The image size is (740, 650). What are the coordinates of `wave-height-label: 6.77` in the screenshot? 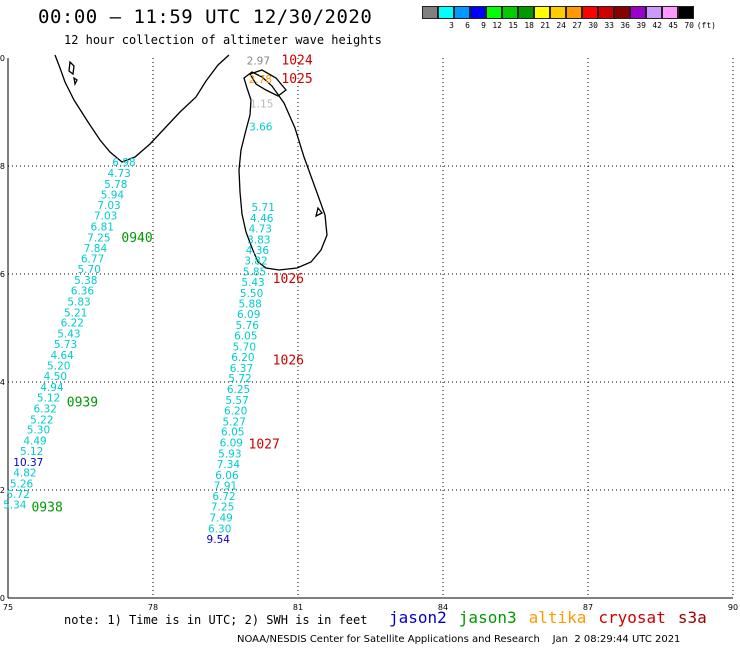 It's located at (92, 259).